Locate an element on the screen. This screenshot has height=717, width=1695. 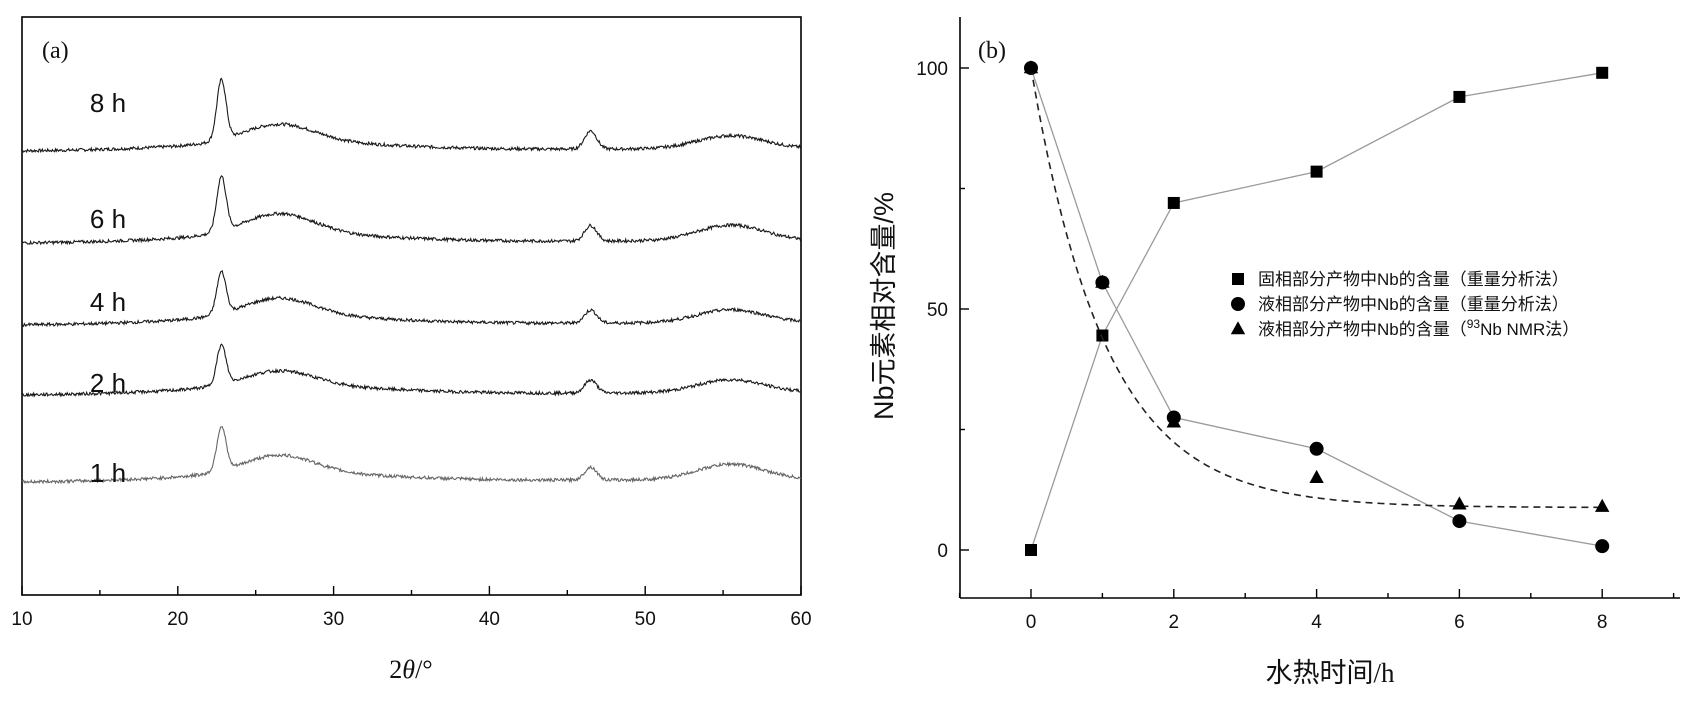
y-tick-label: 0 is located at coordinates (942, 551).